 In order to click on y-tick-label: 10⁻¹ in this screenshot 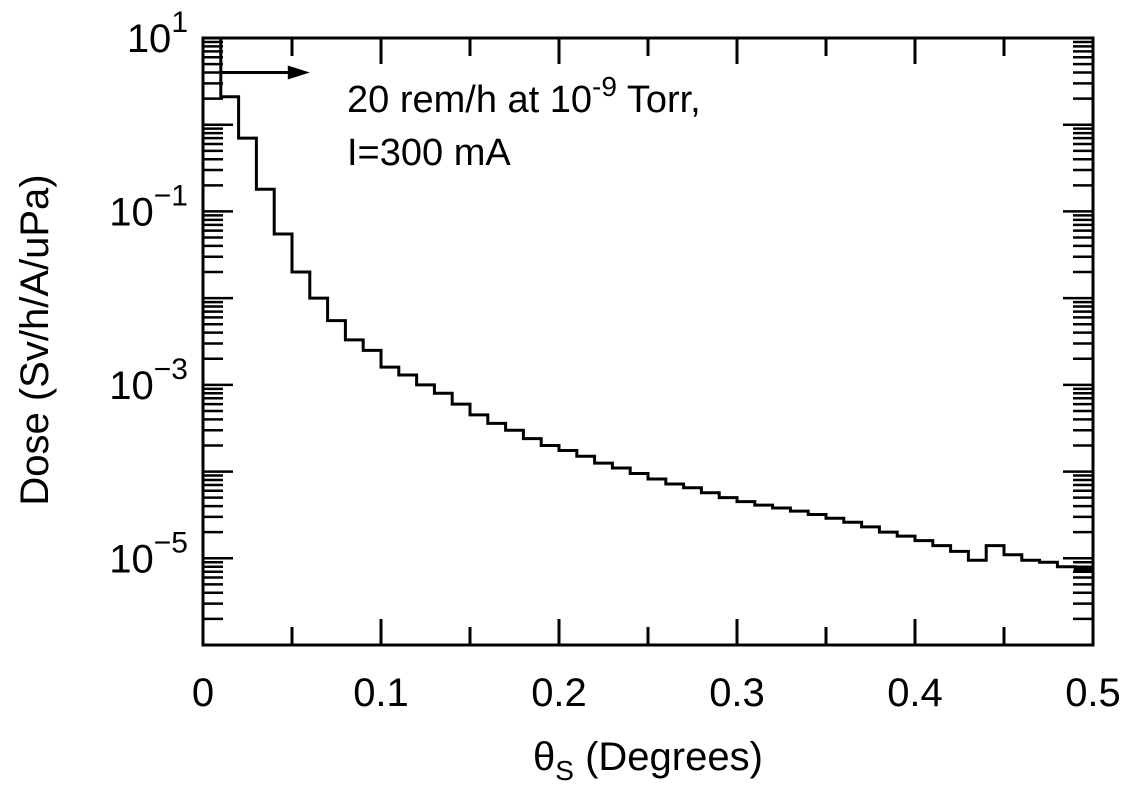, I will do `click(148, 206)`.